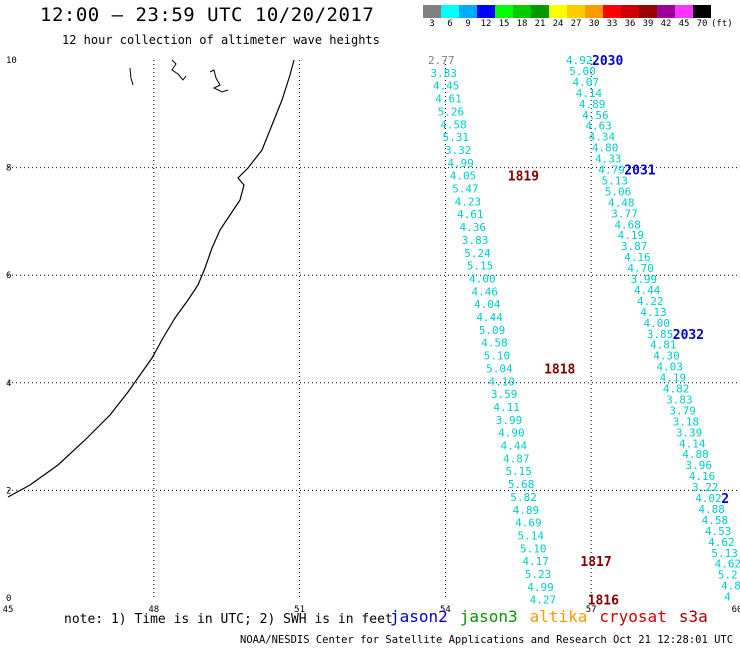 Image resolution: width=740 pixels, height=650 pixels. Describe the element at coordinates (487, 304) in the screenshot. I see `swh-value-label: 4.04` at that location.